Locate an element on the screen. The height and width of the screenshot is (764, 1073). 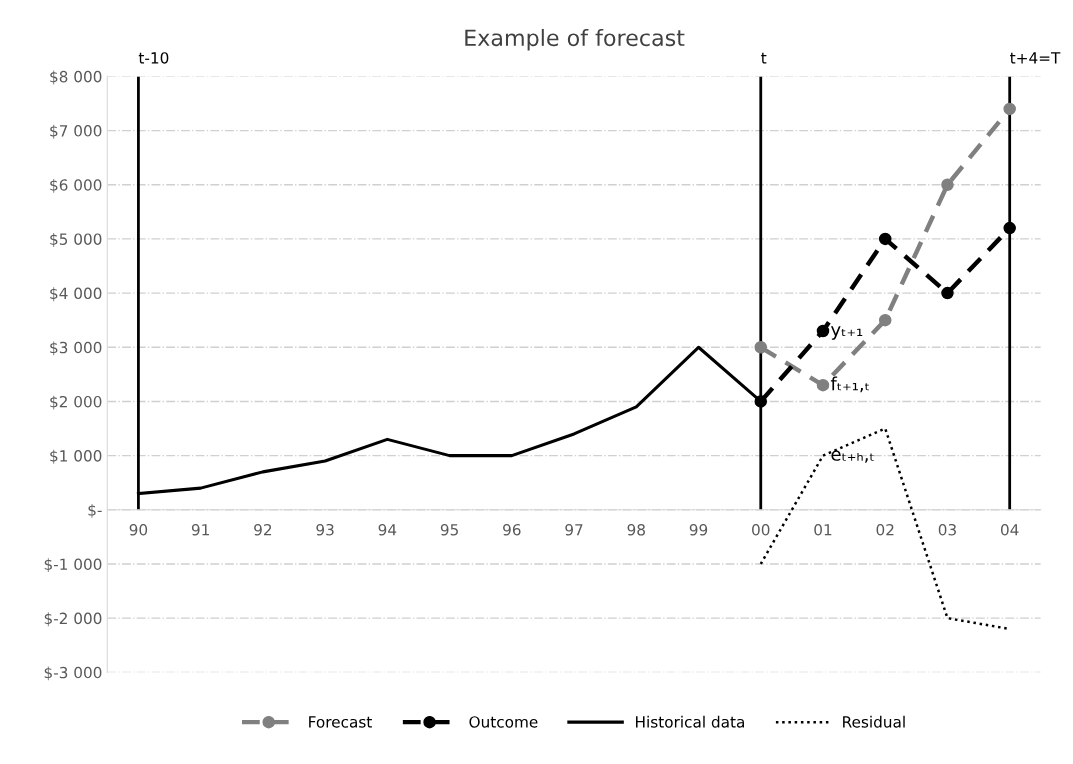
ref-line-label: t-10 is located at coordinates (153, 58).